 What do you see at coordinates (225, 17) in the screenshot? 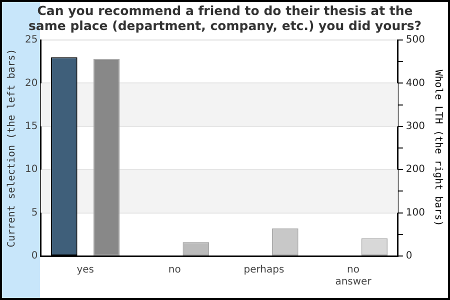
I see `chart-title: Can you recommend a friend to do their thesis at the same place (department, company, etc.) you did yours?` at bounding box center [225, 17].